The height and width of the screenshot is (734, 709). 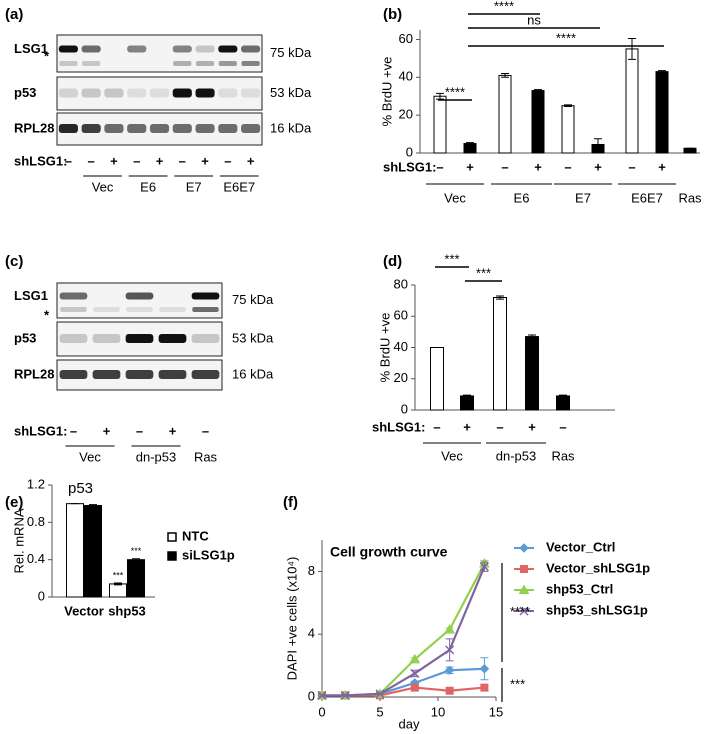 What do you see at coordinates (579, 588) in the screenshot?
I see `legend-label: shp53_Ctrl` at bounding box center [579, 588].